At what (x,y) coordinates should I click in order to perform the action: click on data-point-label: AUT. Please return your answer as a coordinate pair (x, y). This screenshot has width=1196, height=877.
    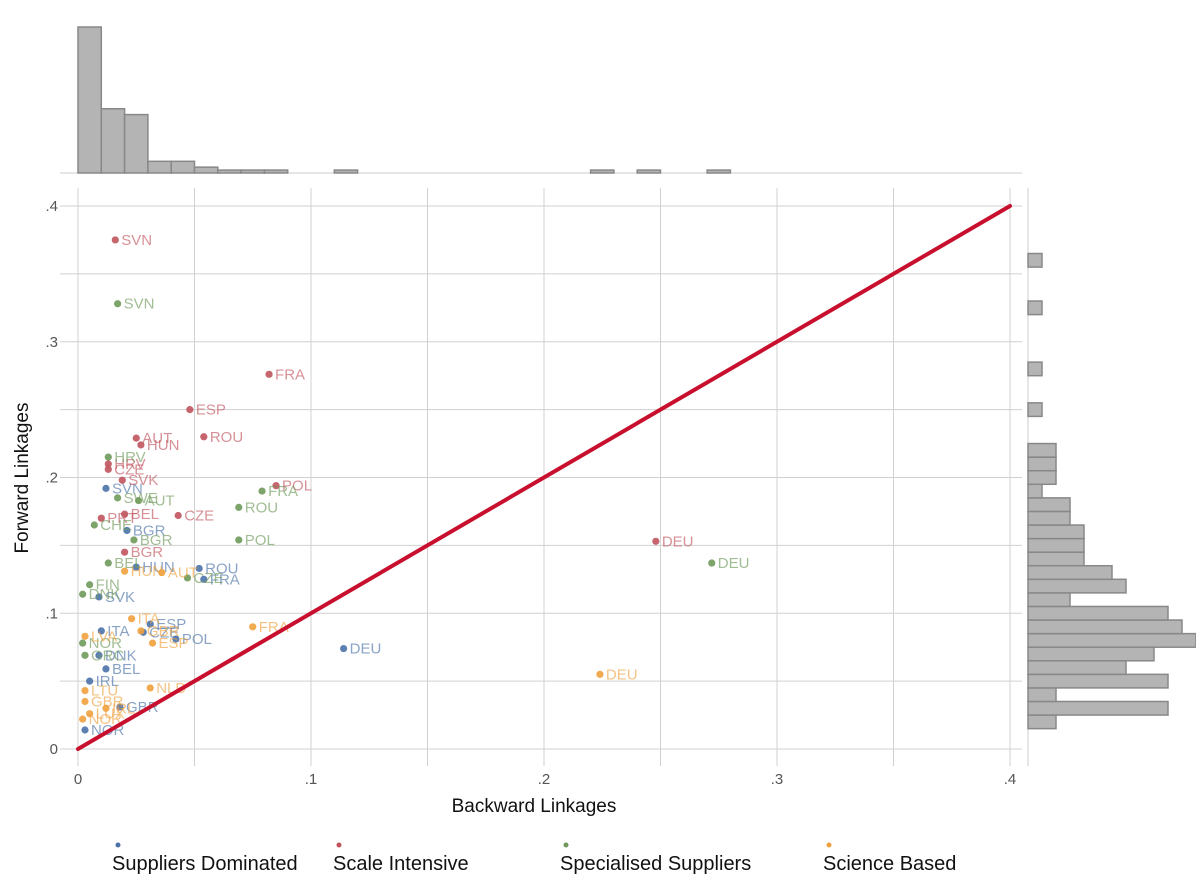
    Looking at the image, I should click on (183, 573).